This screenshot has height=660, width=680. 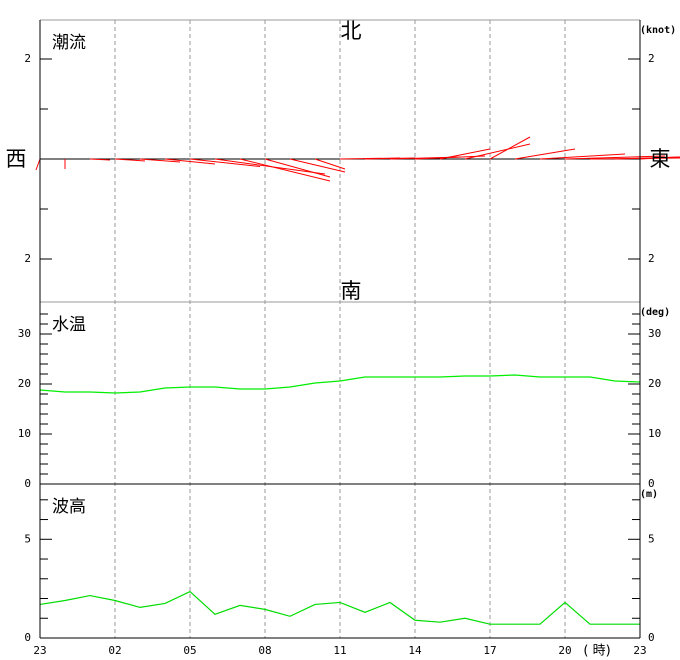 What do you see at coordinates (351, 291) in the screenshot?
I see `south-label: 南` at bounding box center [351, 291].